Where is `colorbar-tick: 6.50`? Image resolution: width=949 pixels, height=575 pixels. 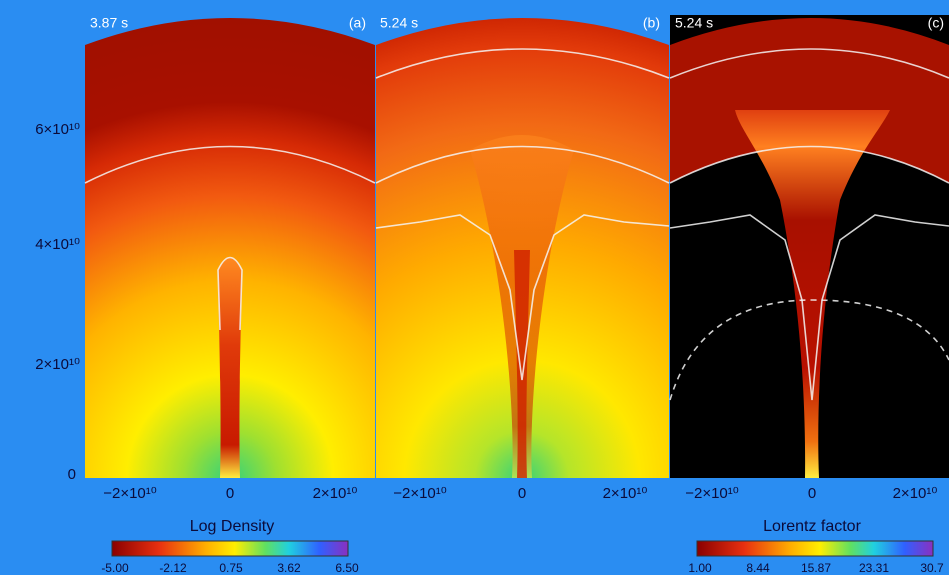
colorbar-tick: 6.50 is located at coordinates (347, 568).